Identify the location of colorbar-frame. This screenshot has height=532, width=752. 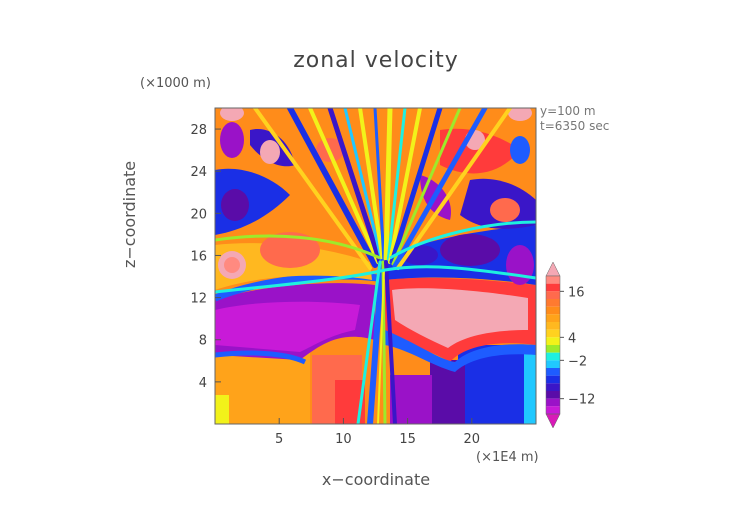
(553, 345).